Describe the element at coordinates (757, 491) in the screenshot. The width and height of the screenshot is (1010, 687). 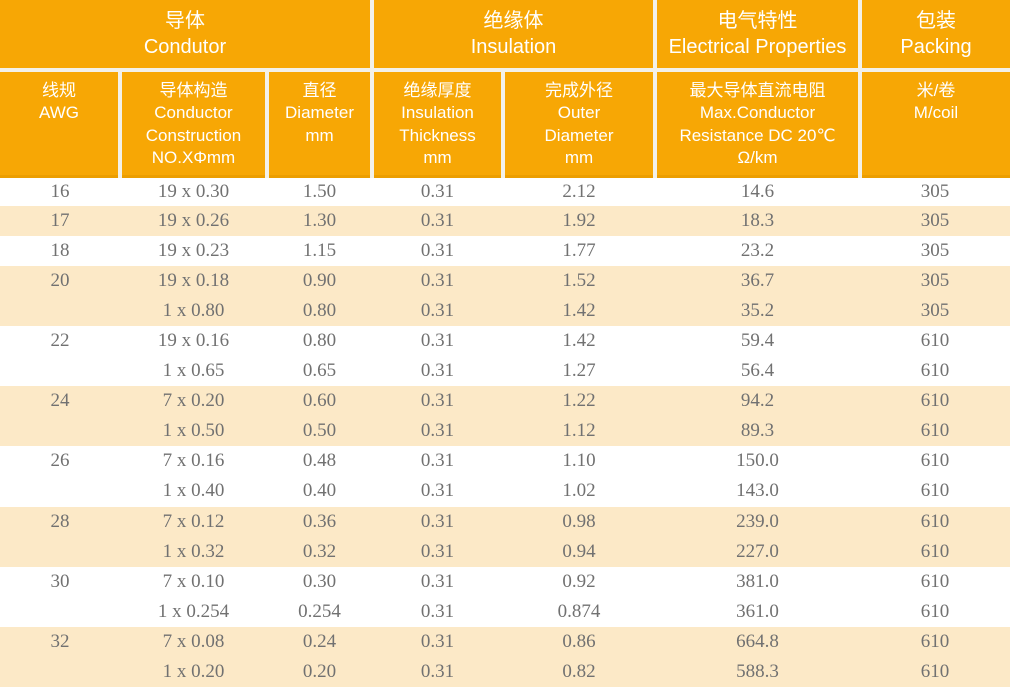
I see `cell-max-resistance: 143.0` at that location.